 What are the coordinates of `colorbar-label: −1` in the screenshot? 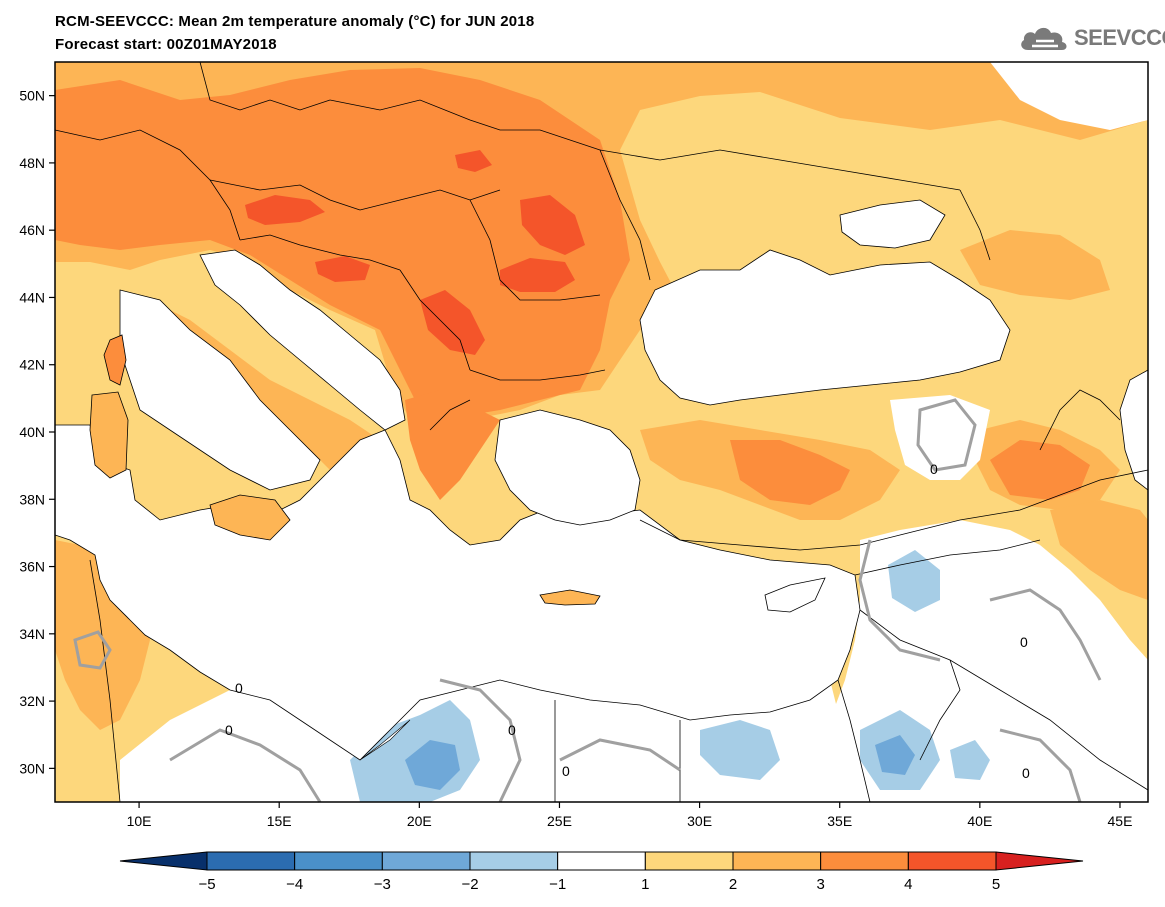 It's located at (557, 884).